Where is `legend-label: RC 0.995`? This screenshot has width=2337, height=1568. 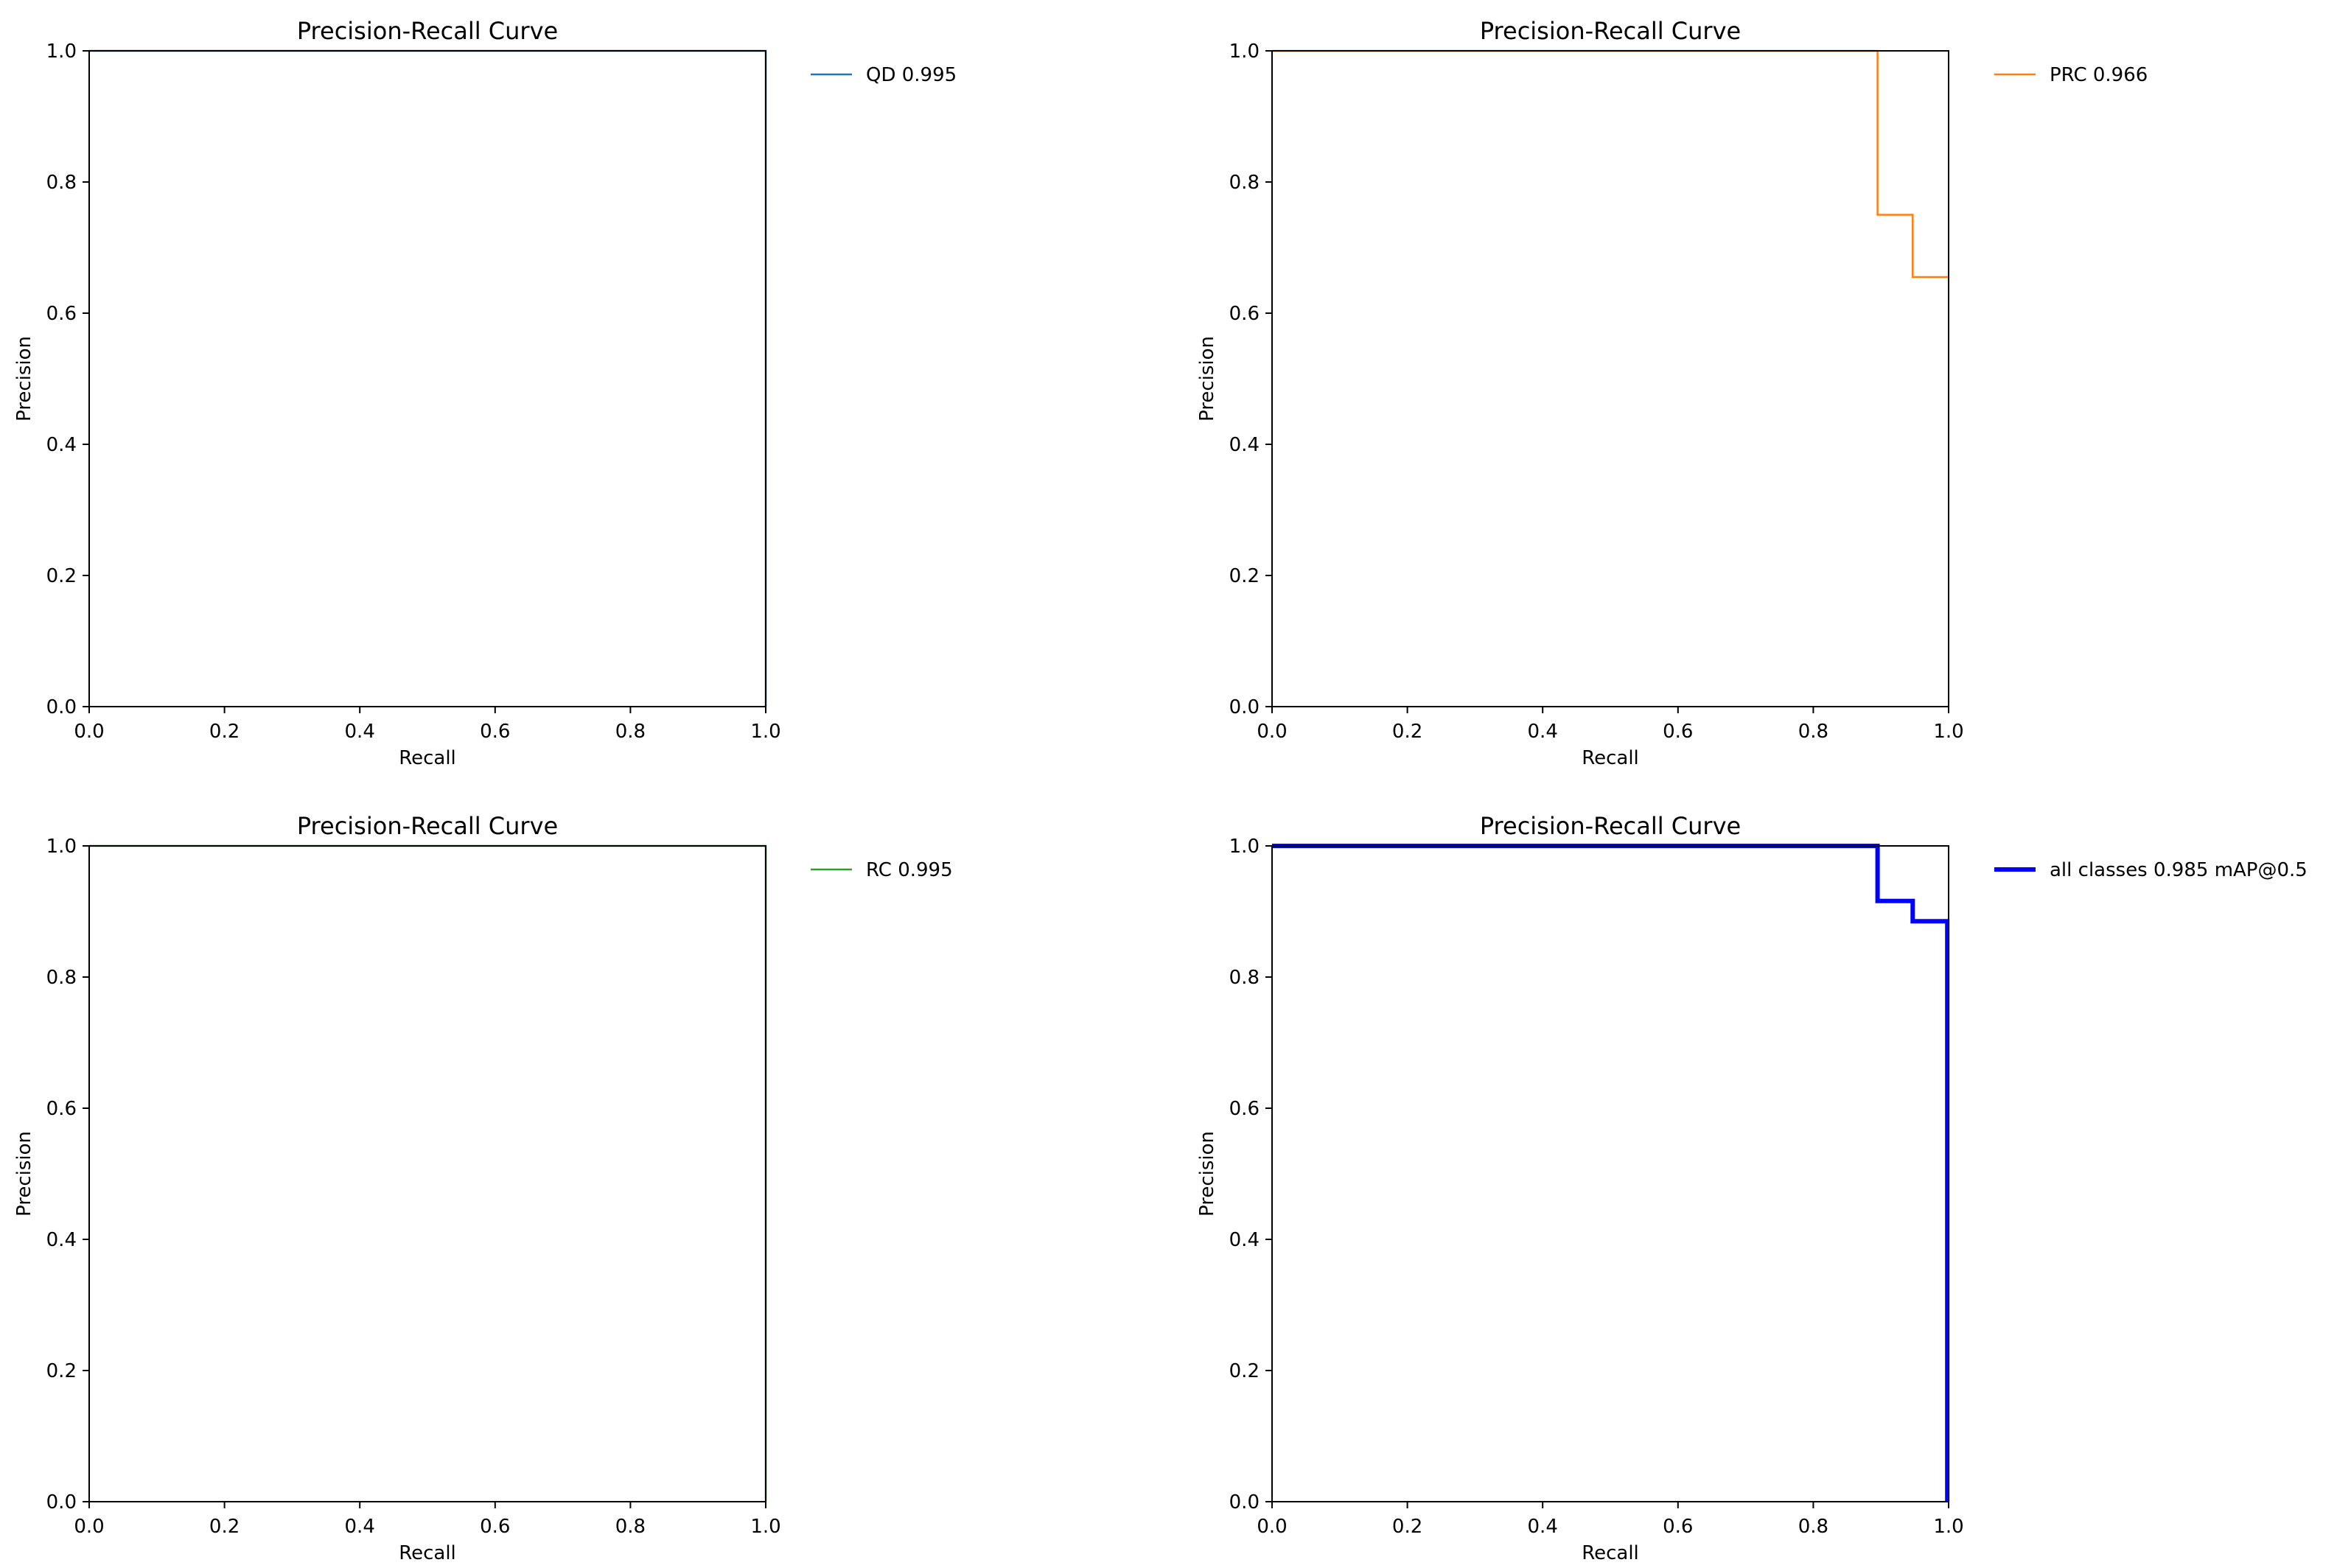
legend-label: RC 0.995 is located at coordinates (909, 870).